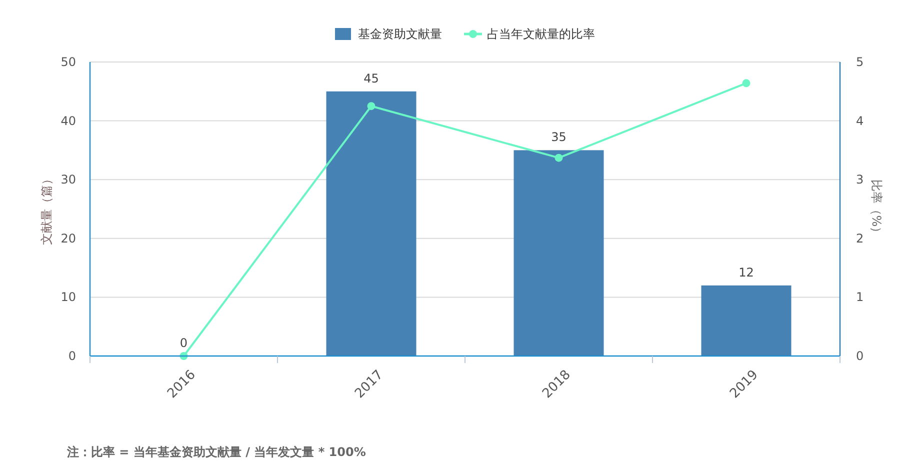  What do you see at coordinates (860, 238) in the screenshot?
I see `y2-tick-label: 2` at bounding box center [860, 238].